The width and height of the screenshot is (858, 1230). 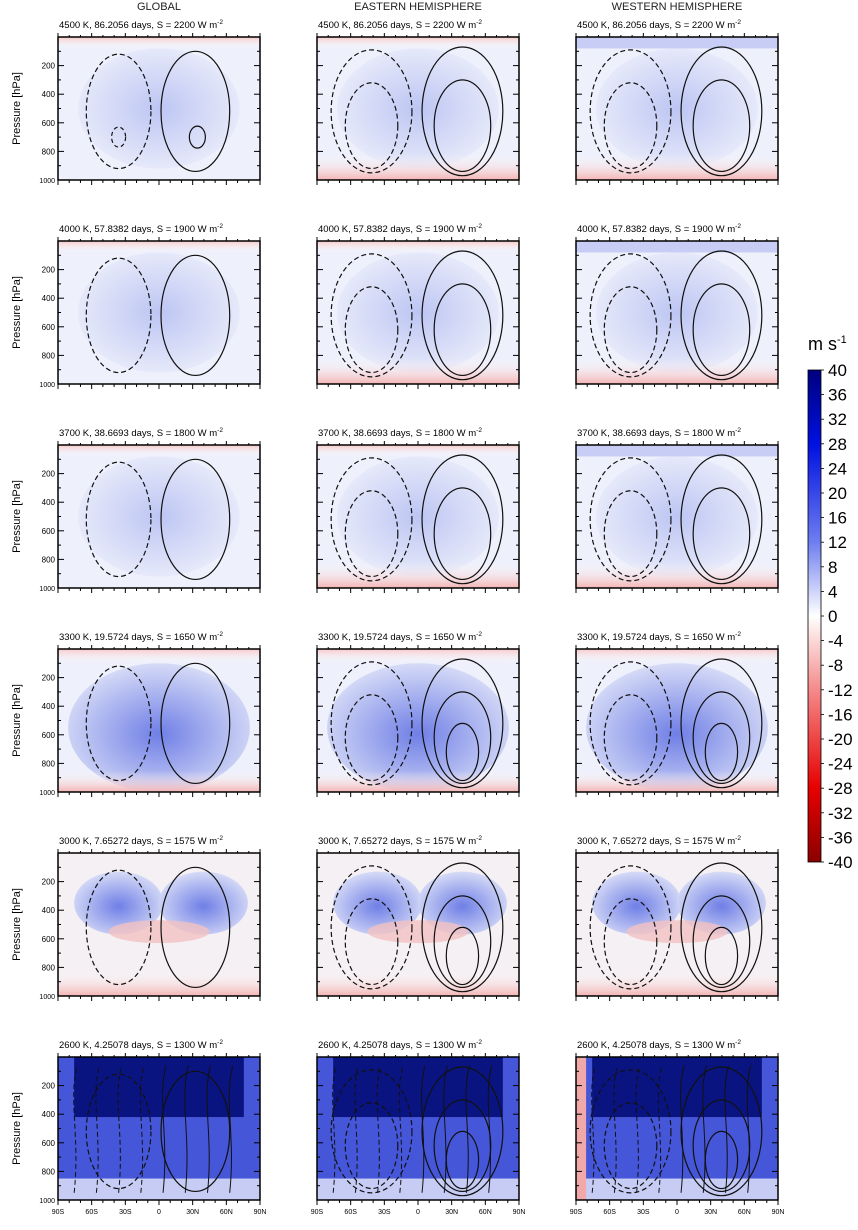 What do you see at coordinates (141, 229) in the screenshot?
I see `panel-title: 4000 K, 57.8382 days, S = 1900 W m-2` at bounding box center [141, 229].